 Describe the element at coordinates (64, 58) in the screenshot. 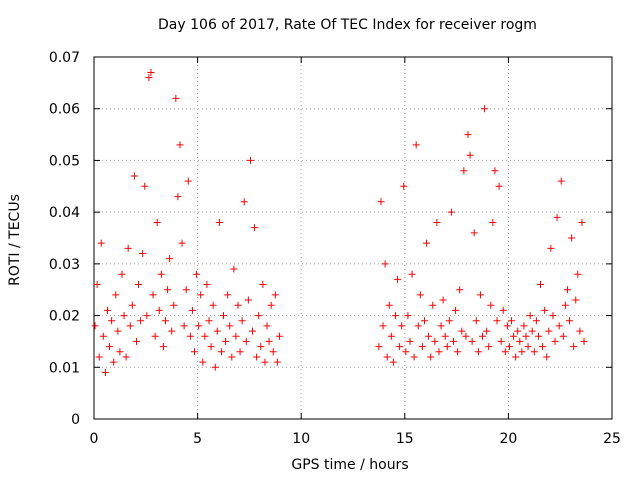

I see `y-tick-label: 0.07` at that location.